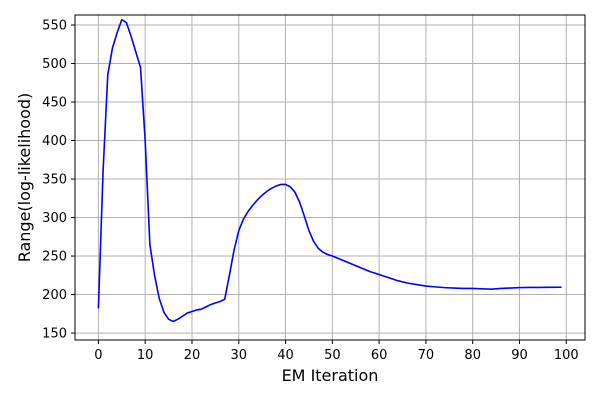  What do you see at coordinates (54, 103) in the screenshot?
I see `y-tick-label: 450` at bounding box center [54, 103].